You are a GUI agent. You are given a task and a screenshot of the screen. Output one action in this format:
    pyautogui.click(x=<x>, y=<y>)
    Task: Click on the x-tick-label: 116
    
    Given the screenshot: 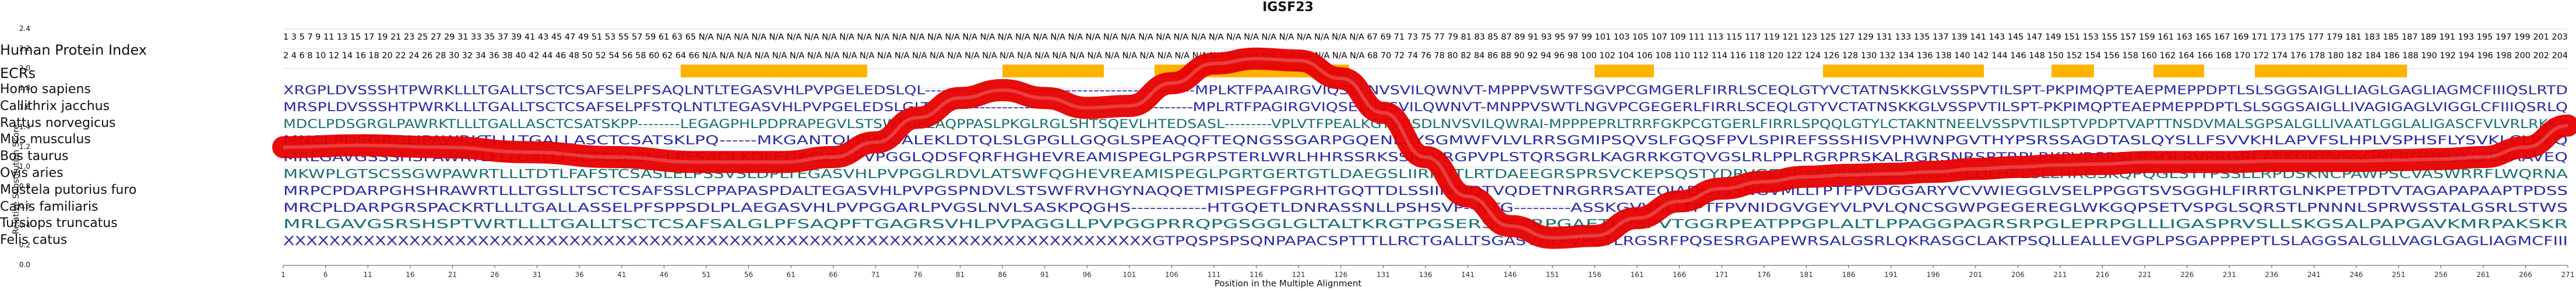 What is the action you would take?
    pyautogui.click(x=1257, y=275)
    